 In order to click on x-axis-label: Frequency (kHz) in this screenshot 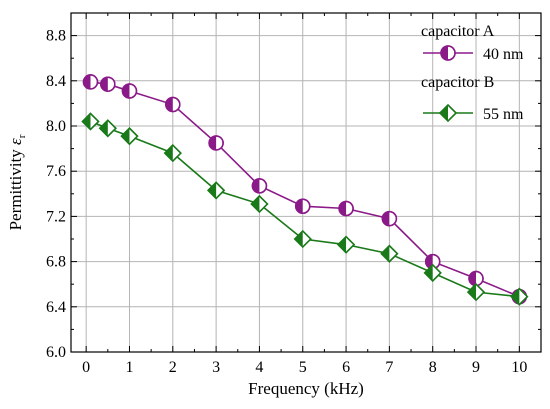, I will do `click(306, 388)`.